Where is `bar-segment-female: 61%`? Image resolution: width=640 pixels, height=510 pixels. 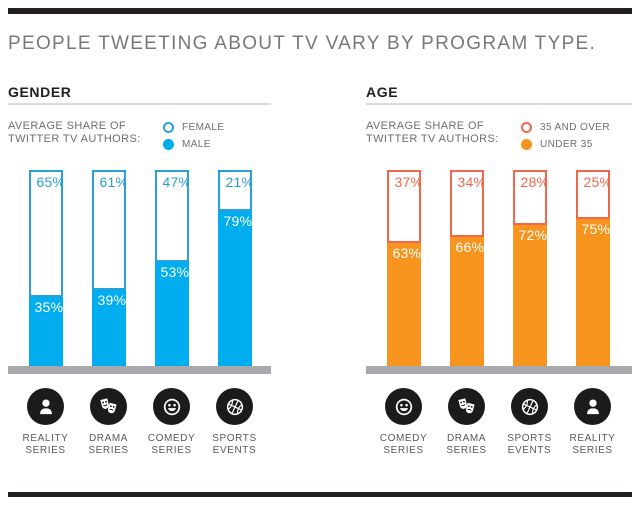 bar-segment-female: 61% is located at coordinates (108, 230).